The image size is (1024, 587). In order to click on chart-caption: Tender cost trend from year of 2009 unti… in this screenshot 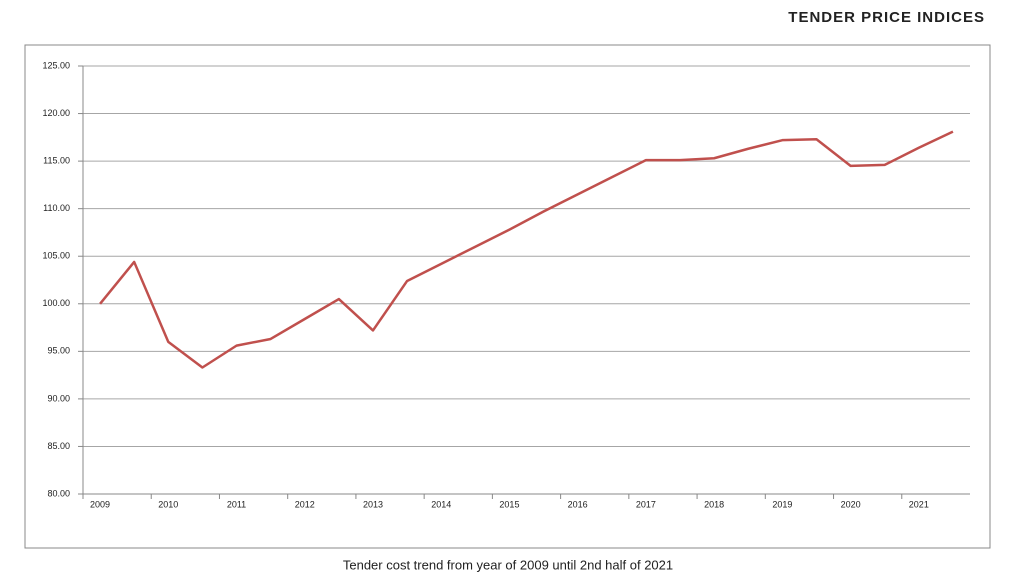, I will do `click(508, 564)`.